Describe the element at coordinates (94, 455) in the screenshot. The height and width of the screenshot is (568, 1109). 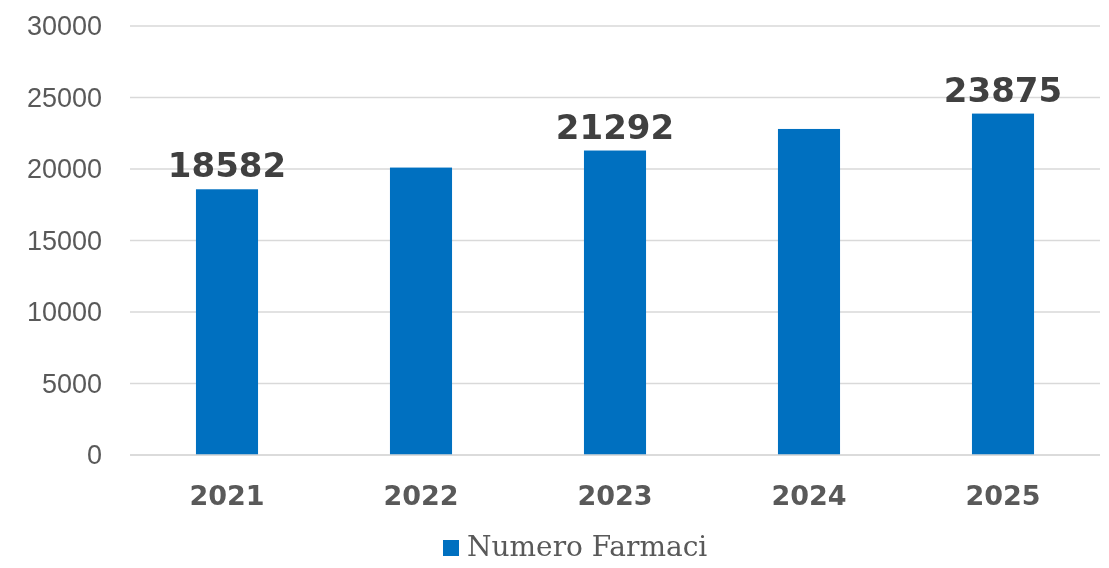
I see `y-tick-label: 0` at that location.